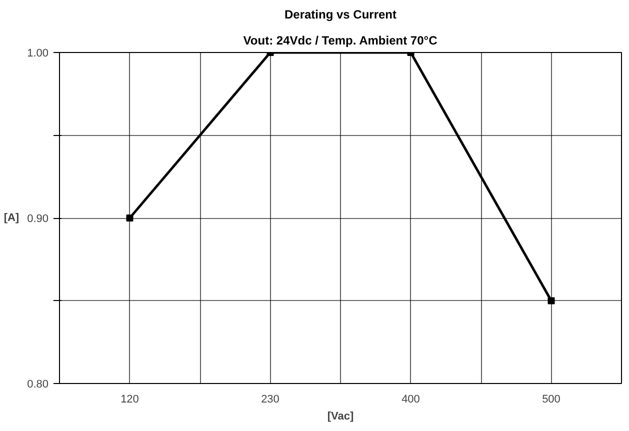 Image resolution: width=629 pixels, height=431 pixels. What do you see at coordinates (129, 400) in the screenshot?
I see `x-tick-label: 120` at bounding box center [129, 400].